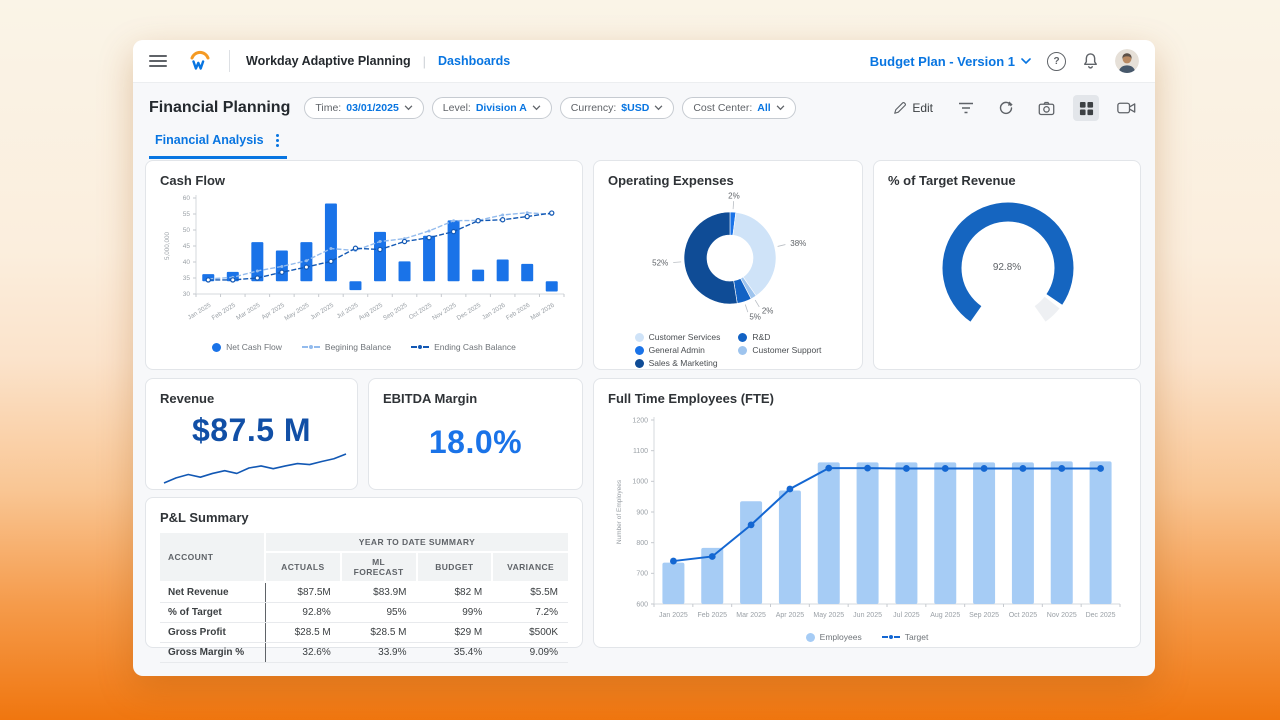 This screenshot has width=1280, height=720. Describe the element at coordinates (900, 107) in the screenshot. I see `pencil-icon` at that location.